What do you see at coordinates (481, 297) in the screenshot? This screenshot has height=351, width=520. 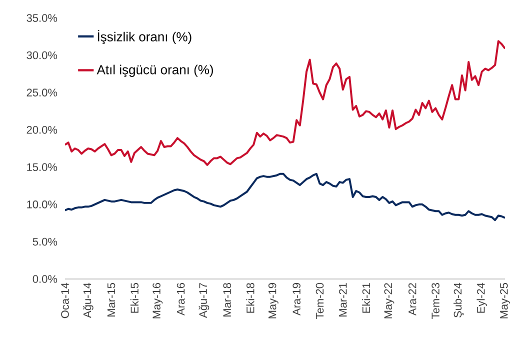 I see `x-tick-label: Eyl-24` at bounding box center [481, 297].